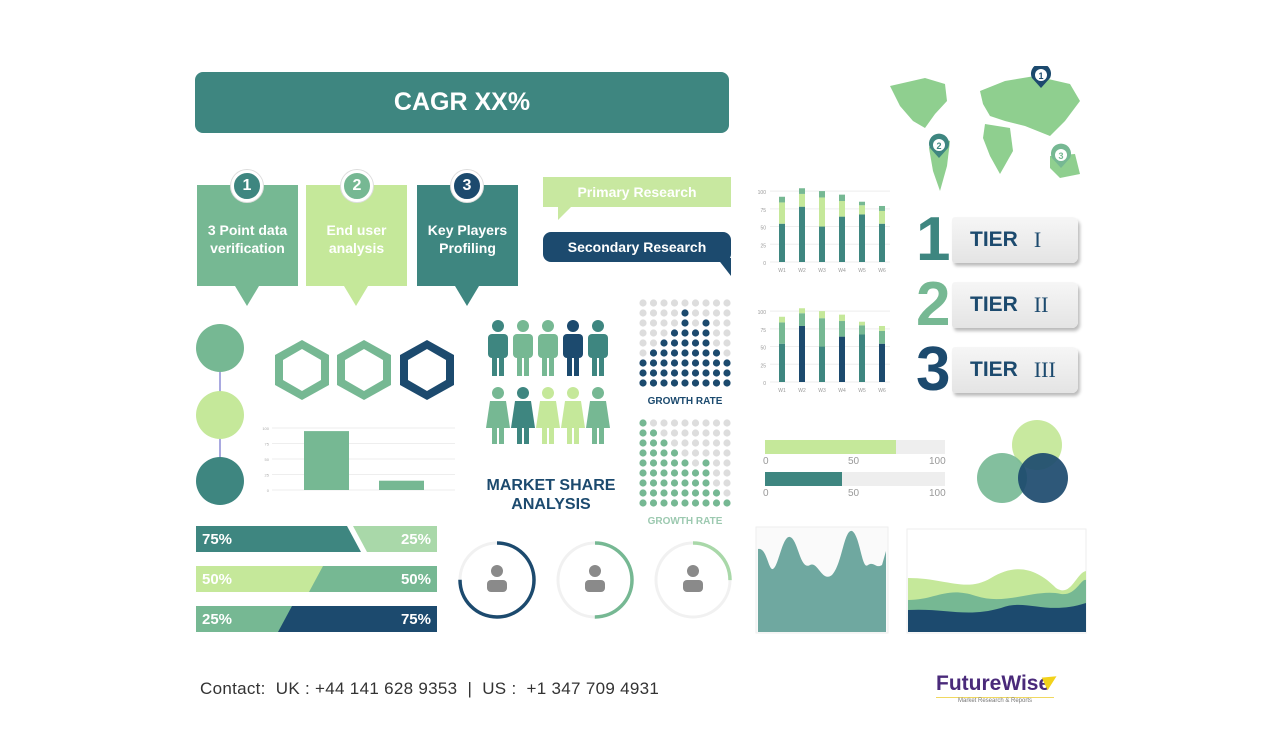 The image size is (1280, 731). Describe the element at coordinates (233, 688) in the screenshot. I see `contact-label: Contact:` at that location.